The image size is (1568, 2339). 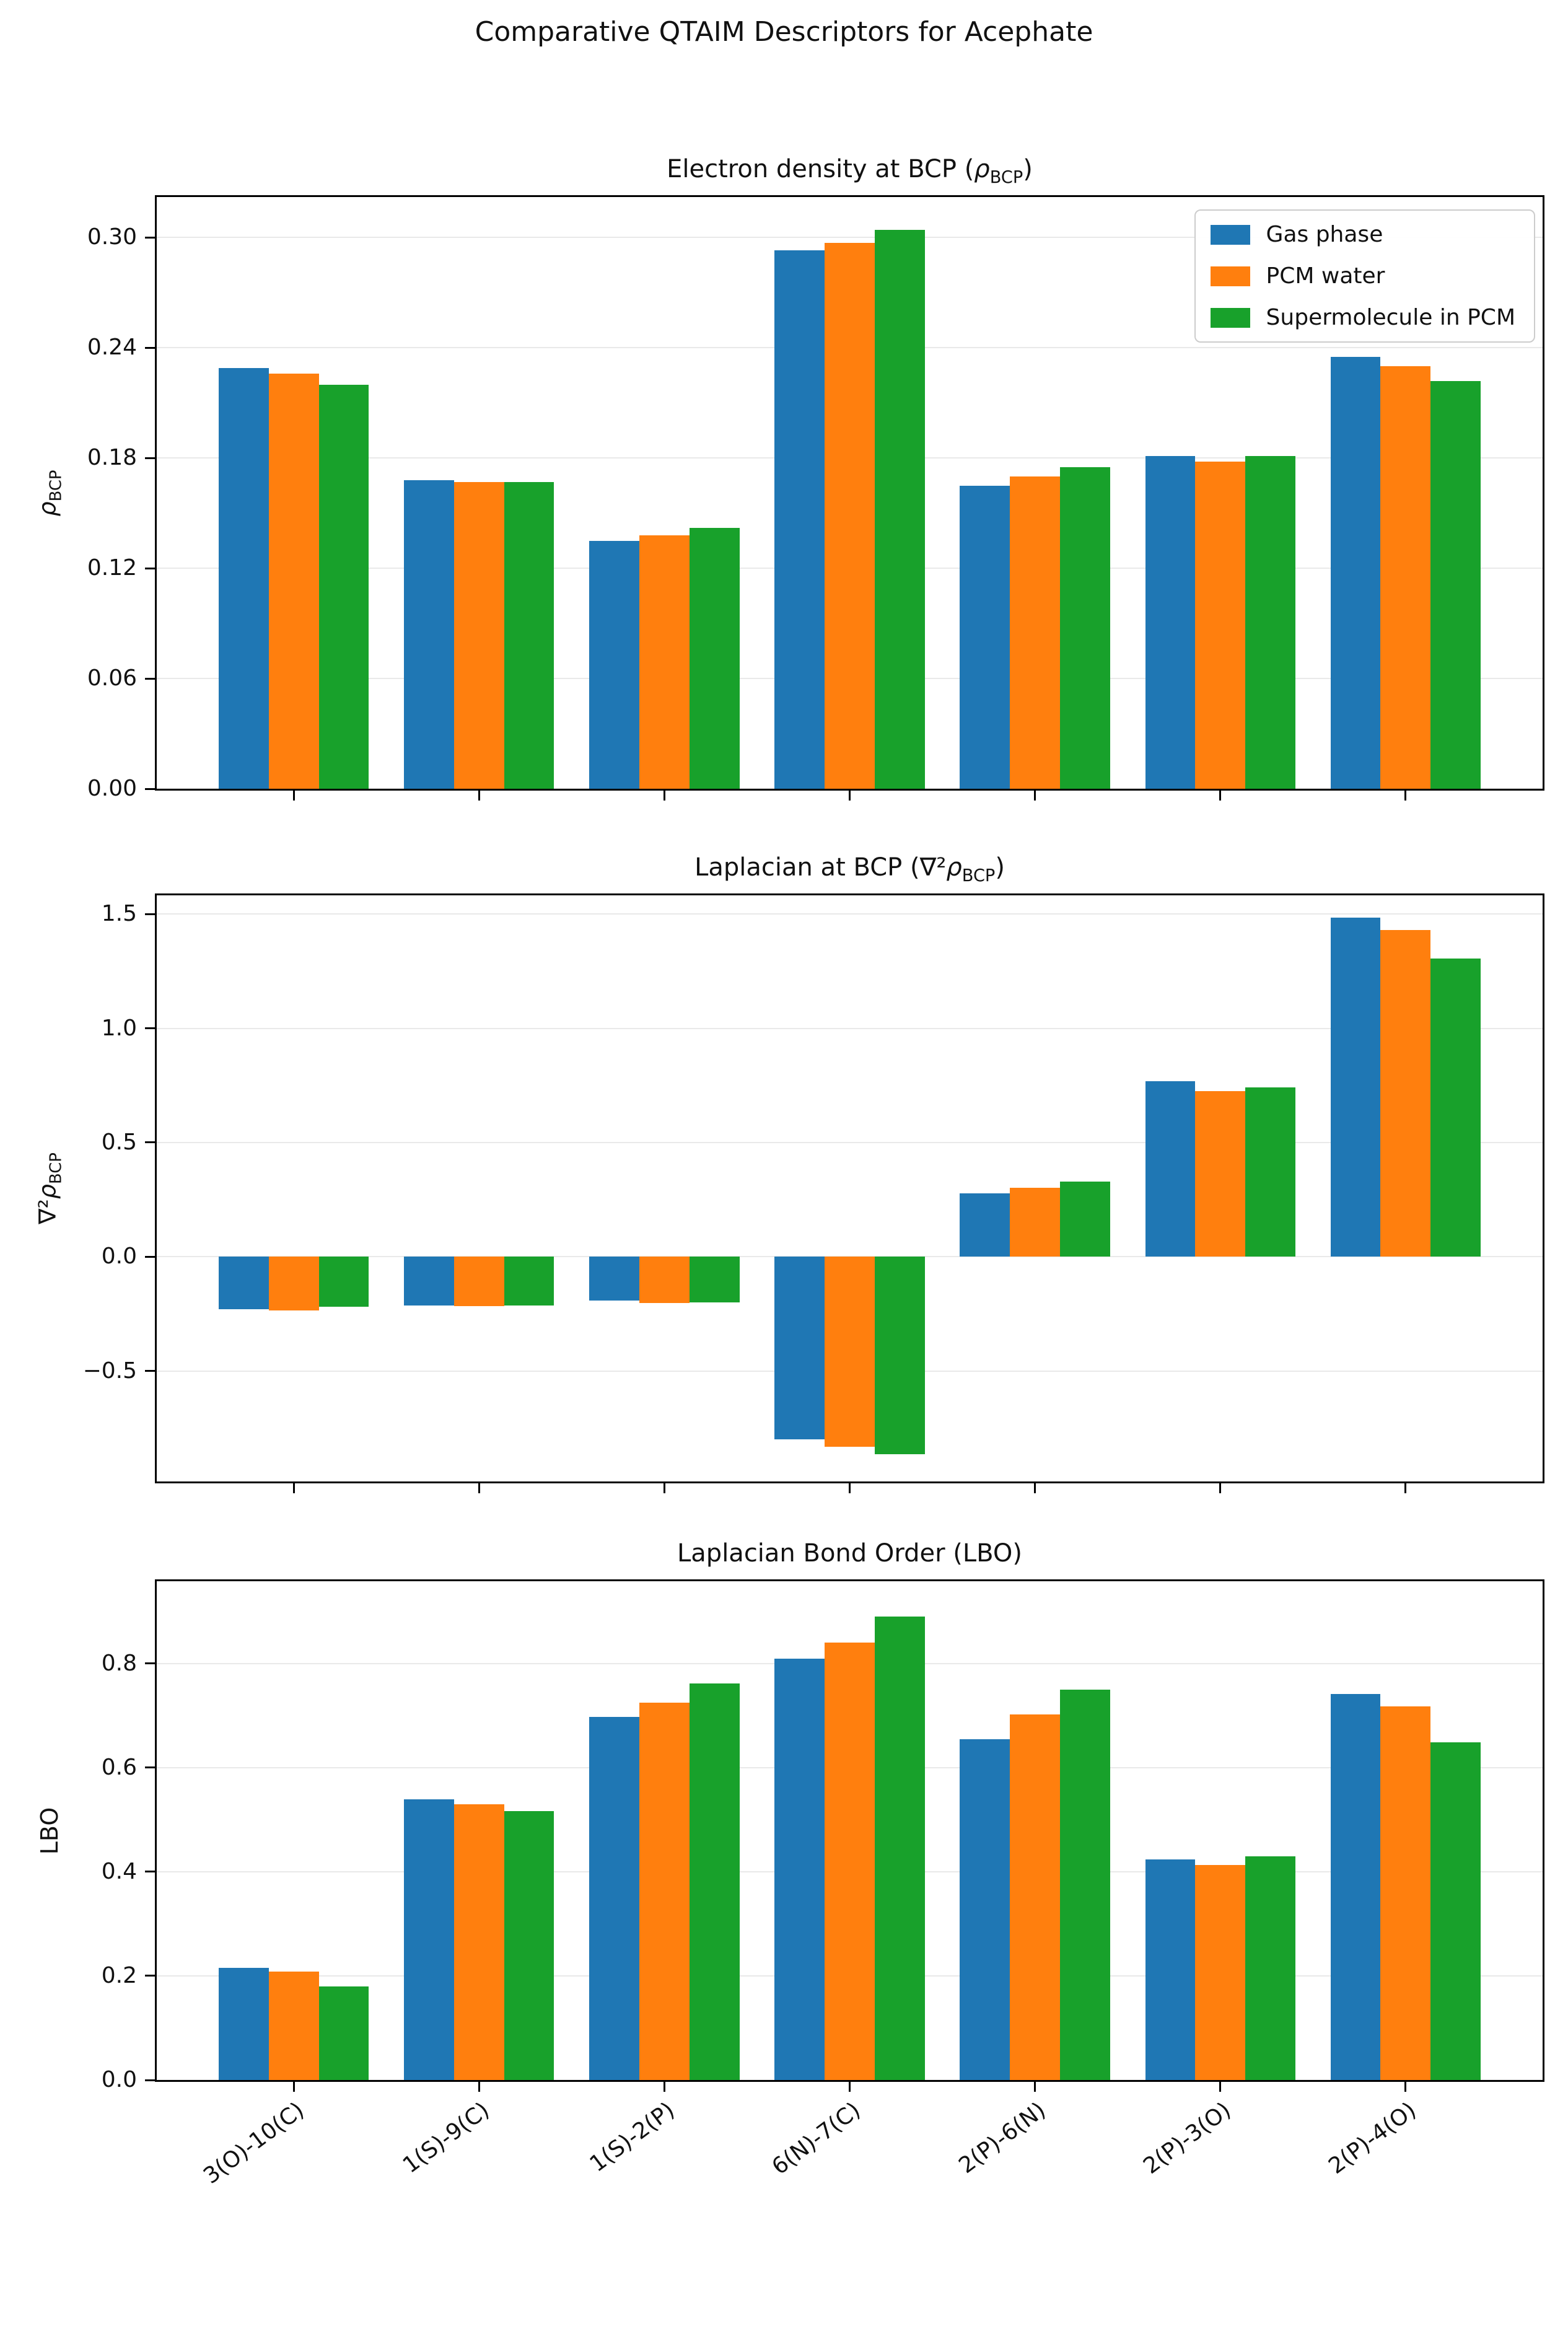 I want to click on y-tick-label: 0.5, so click(x=119, y=1142).